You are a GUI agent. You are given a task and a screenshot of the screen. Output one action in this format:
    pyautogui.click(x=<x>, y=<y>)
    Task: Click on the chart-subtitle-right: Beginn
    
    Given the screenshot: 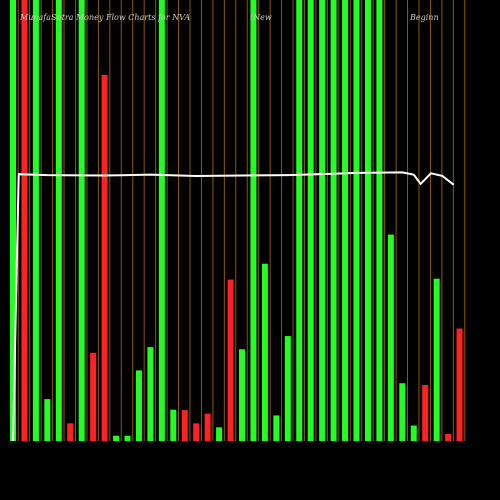 What is the action you would take?
    pyautogui.click(x=424, y=17)
    